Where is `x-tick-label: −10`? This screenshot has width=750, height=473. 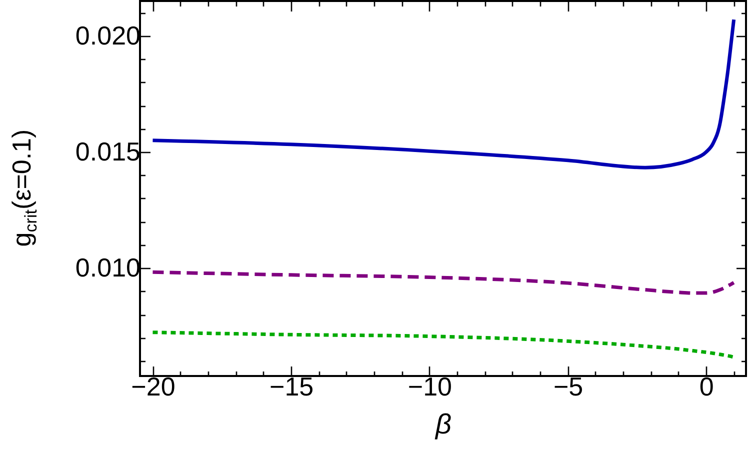
x-tick-label: −10 is located at coordinates (430, 387).